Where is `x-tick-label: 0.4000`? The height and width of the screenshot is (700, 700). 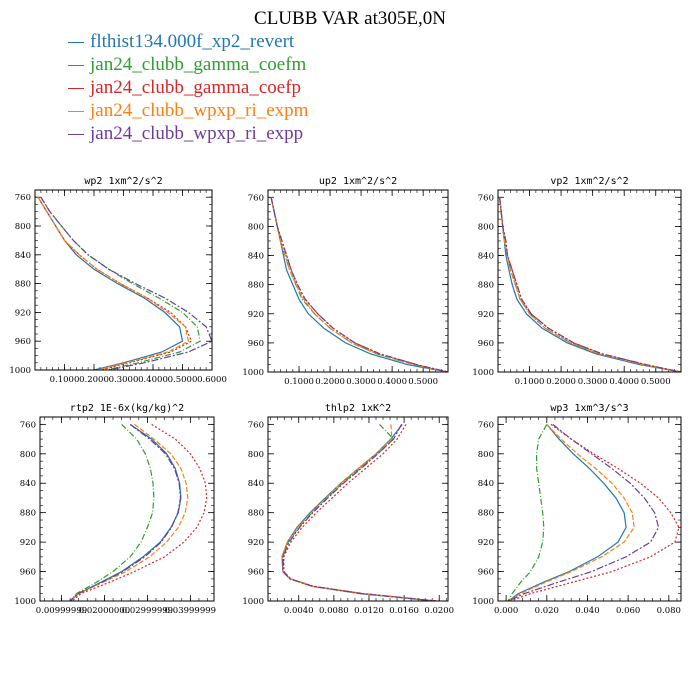
x-tick-label: 0.4000 is located at coordinates (392, 382).